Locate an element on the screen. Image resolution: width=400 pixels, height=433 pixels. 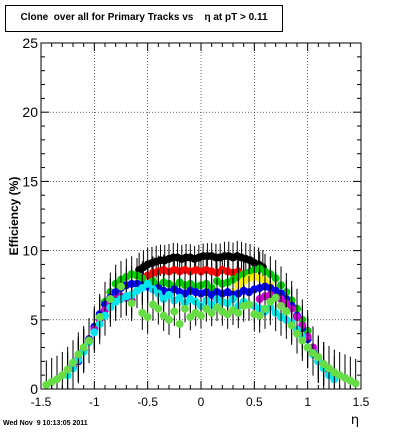
timestamp: Wed Nov 9 10:13:05 2011 is located at coordinates (45, 423).